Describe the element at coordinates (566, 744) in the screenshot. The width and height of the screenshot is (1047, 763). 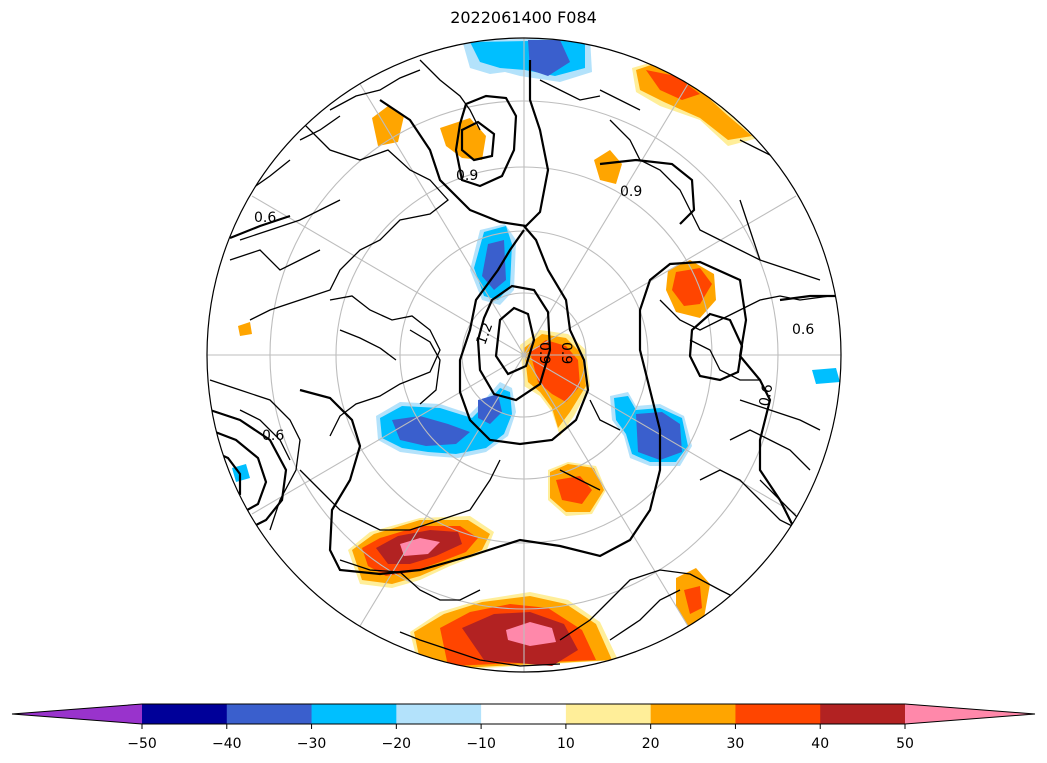
I see `colorbar-tick-label: 10` at that location.